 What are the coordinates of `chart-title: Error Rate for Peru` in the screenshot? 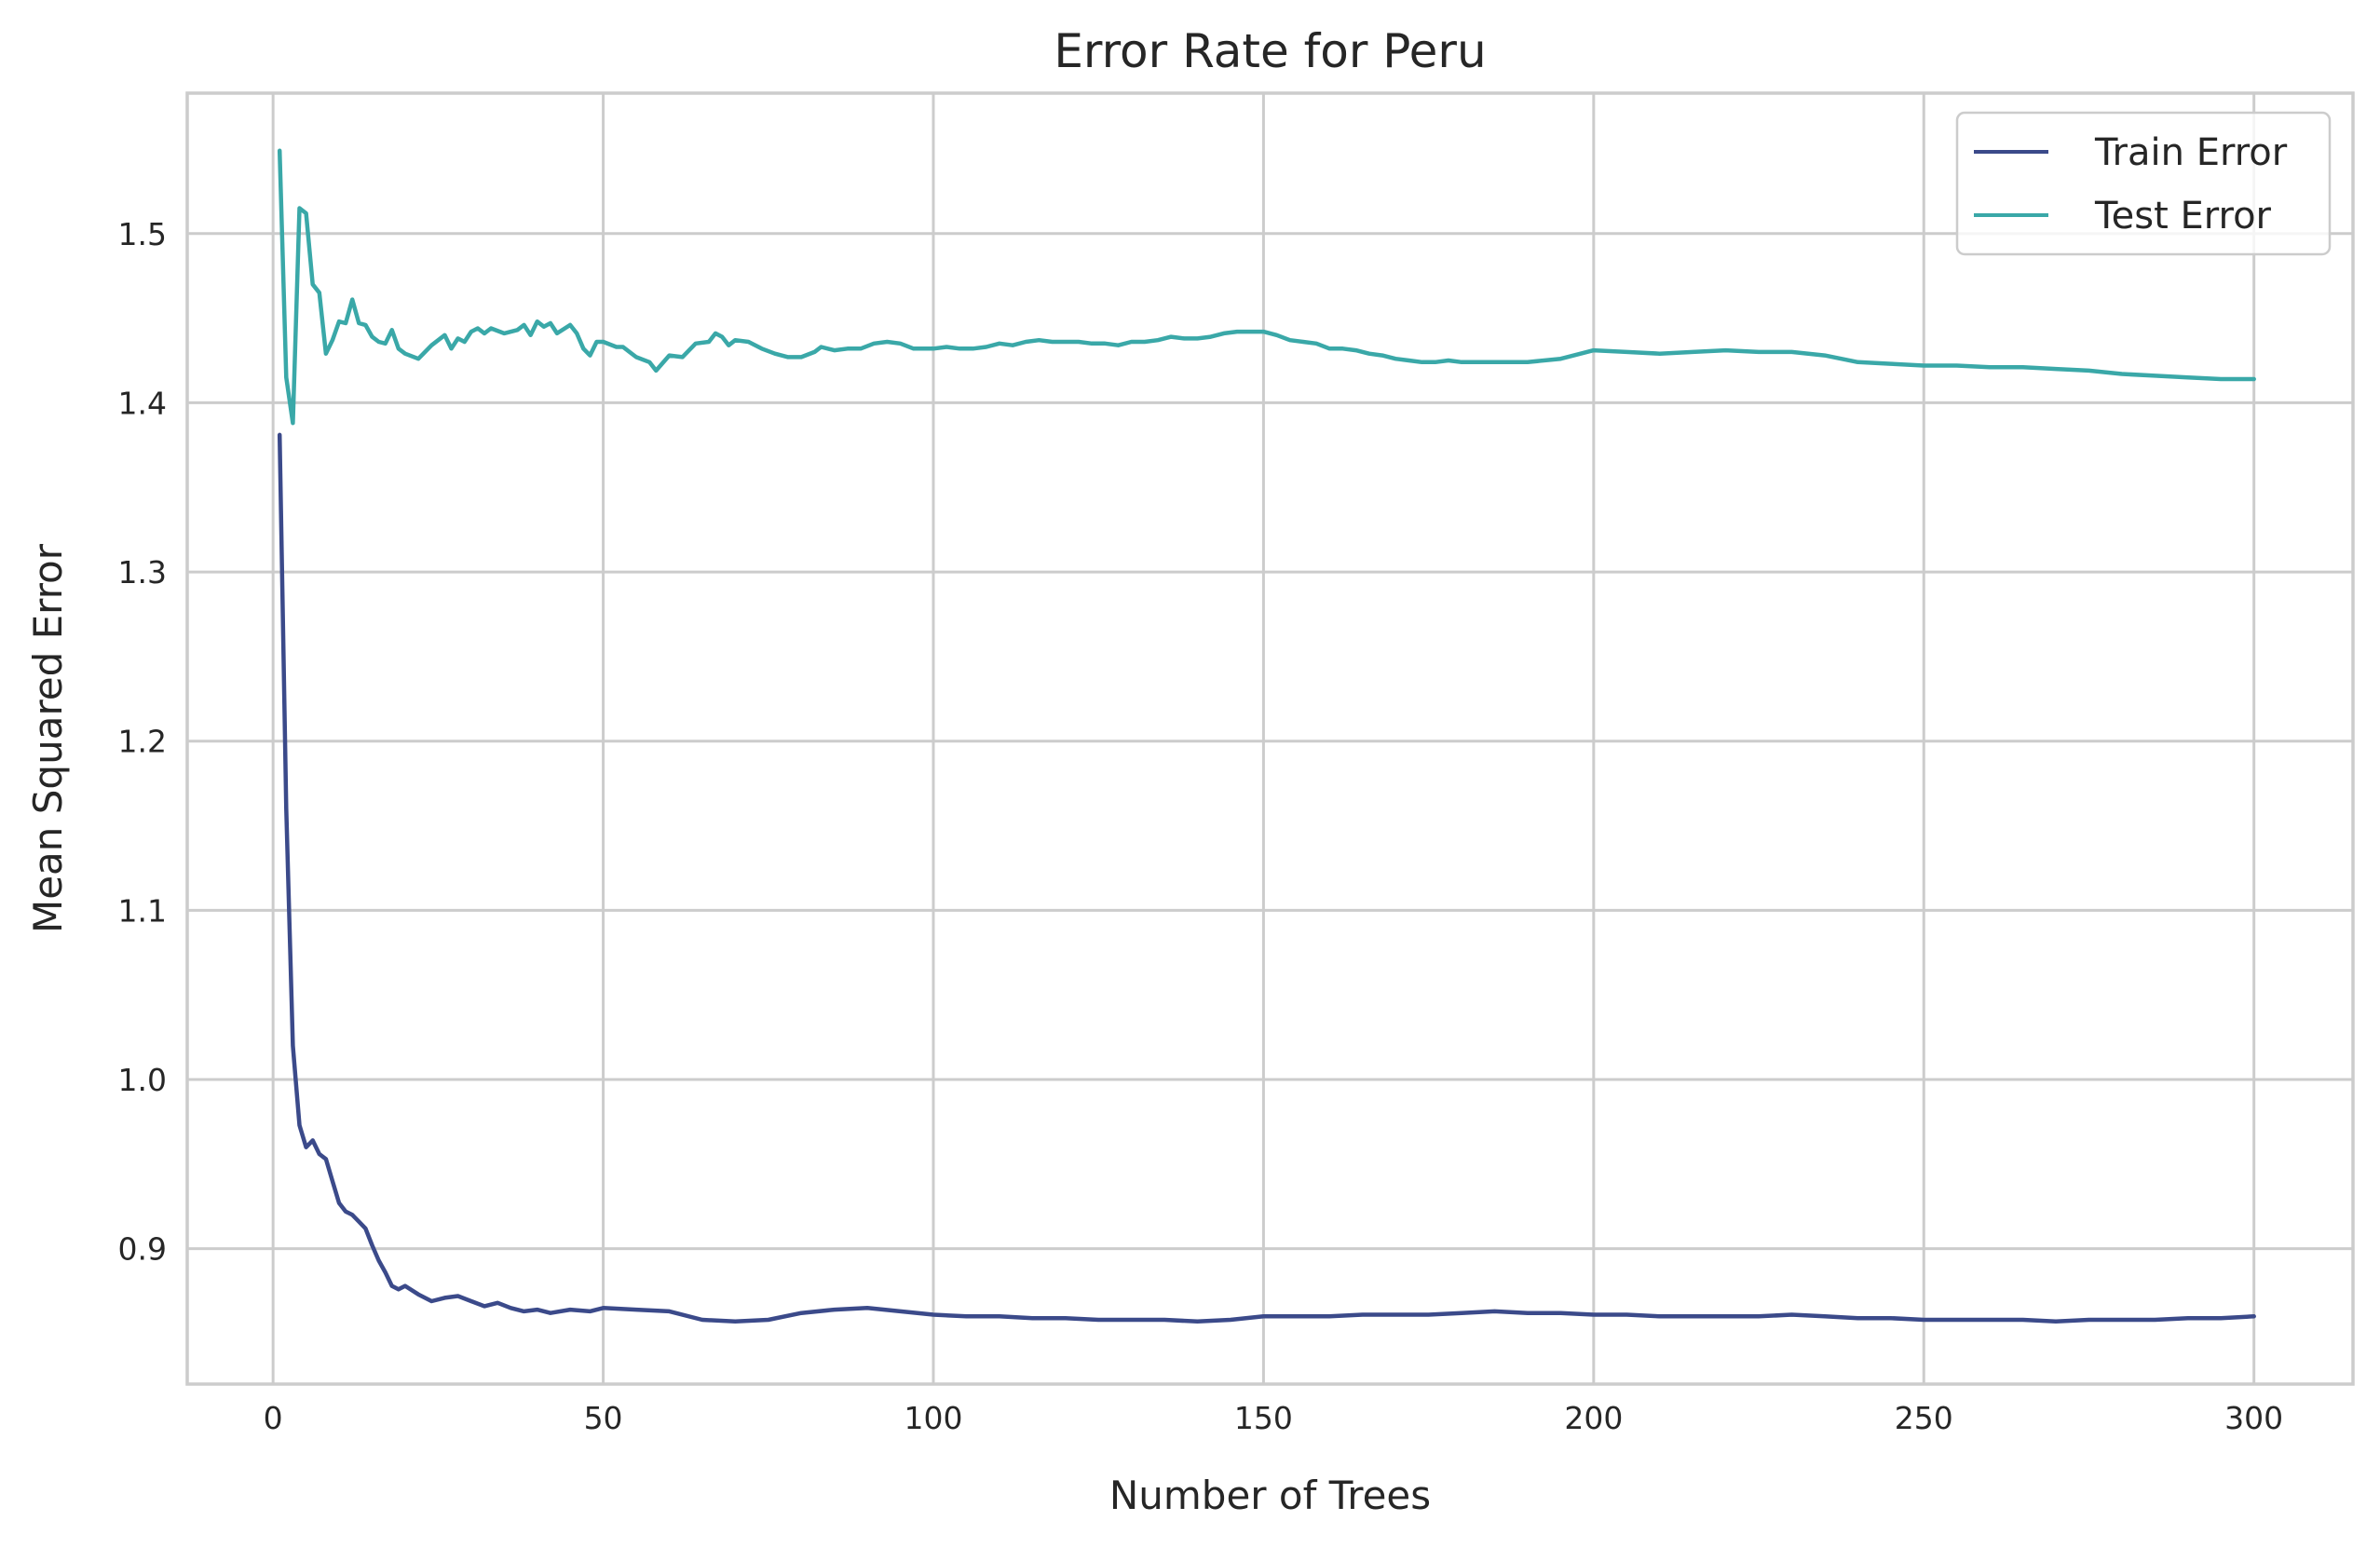 It's located at (1270, 51).